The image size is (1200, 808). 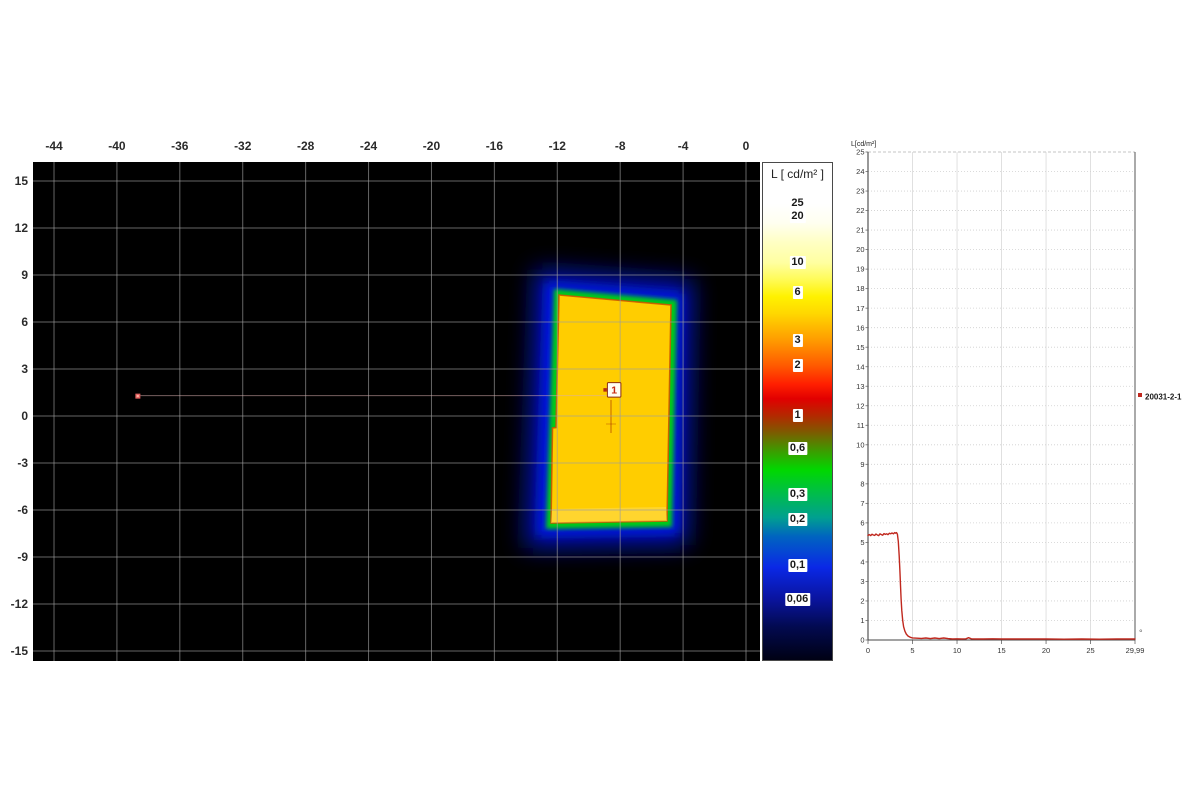 I want to click on chart-y-tick-label: 11, so click(x=861, y=425).